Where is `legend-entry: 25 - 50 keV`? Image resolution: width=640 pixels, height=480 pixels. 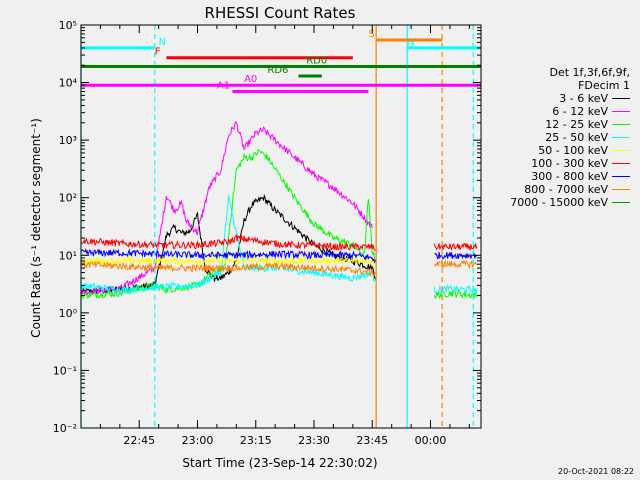
legend-entry: 25 - 50 keV is located at coordinates (555, 137).